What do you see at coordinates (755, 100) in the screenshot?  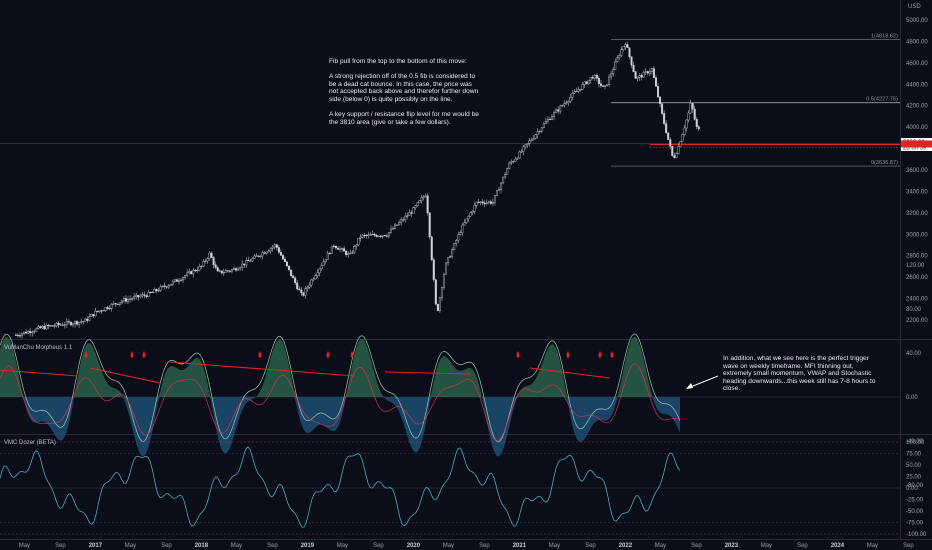 I see `fib-retracement: 1(4818.62) 0.5(4227.75) 0(3636.87)` at bounding box center [755, 100].